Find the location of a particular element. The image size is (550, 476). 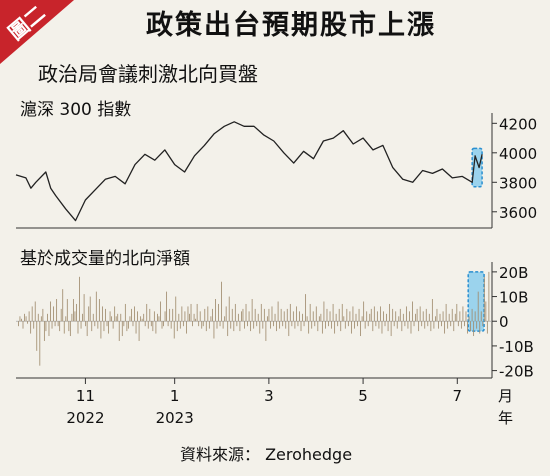

xtick-month-label: 7 is located at coordinates (458, 396).